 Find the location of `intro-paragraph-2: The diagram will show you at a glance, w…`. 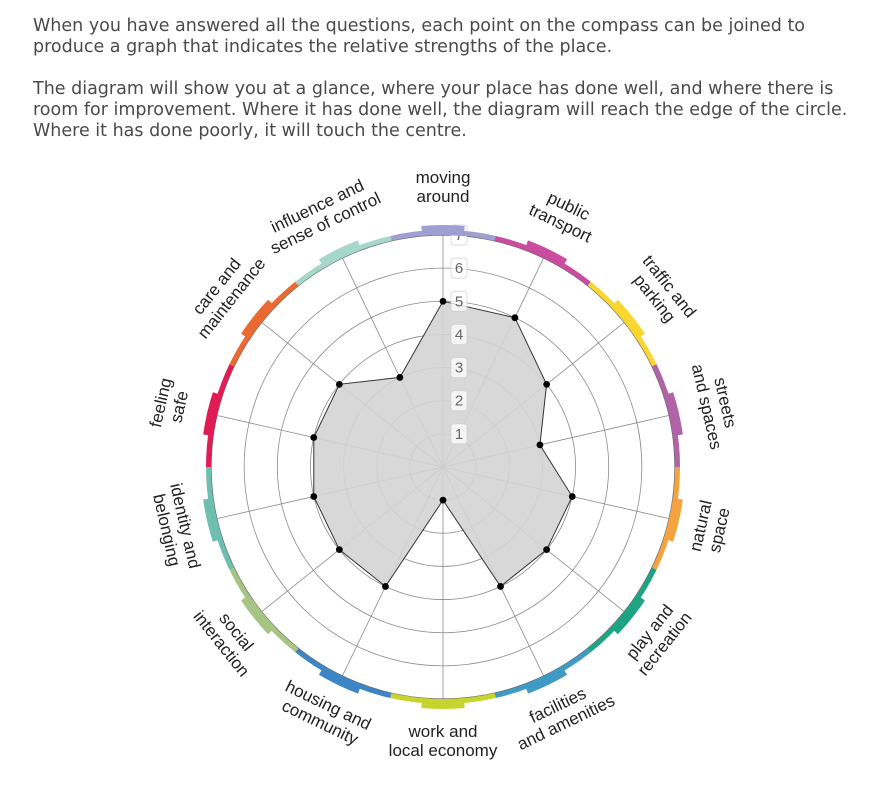

intro-paragraph-2: The diagram will show you at a glance, w… is located at coordinates (440, 110).